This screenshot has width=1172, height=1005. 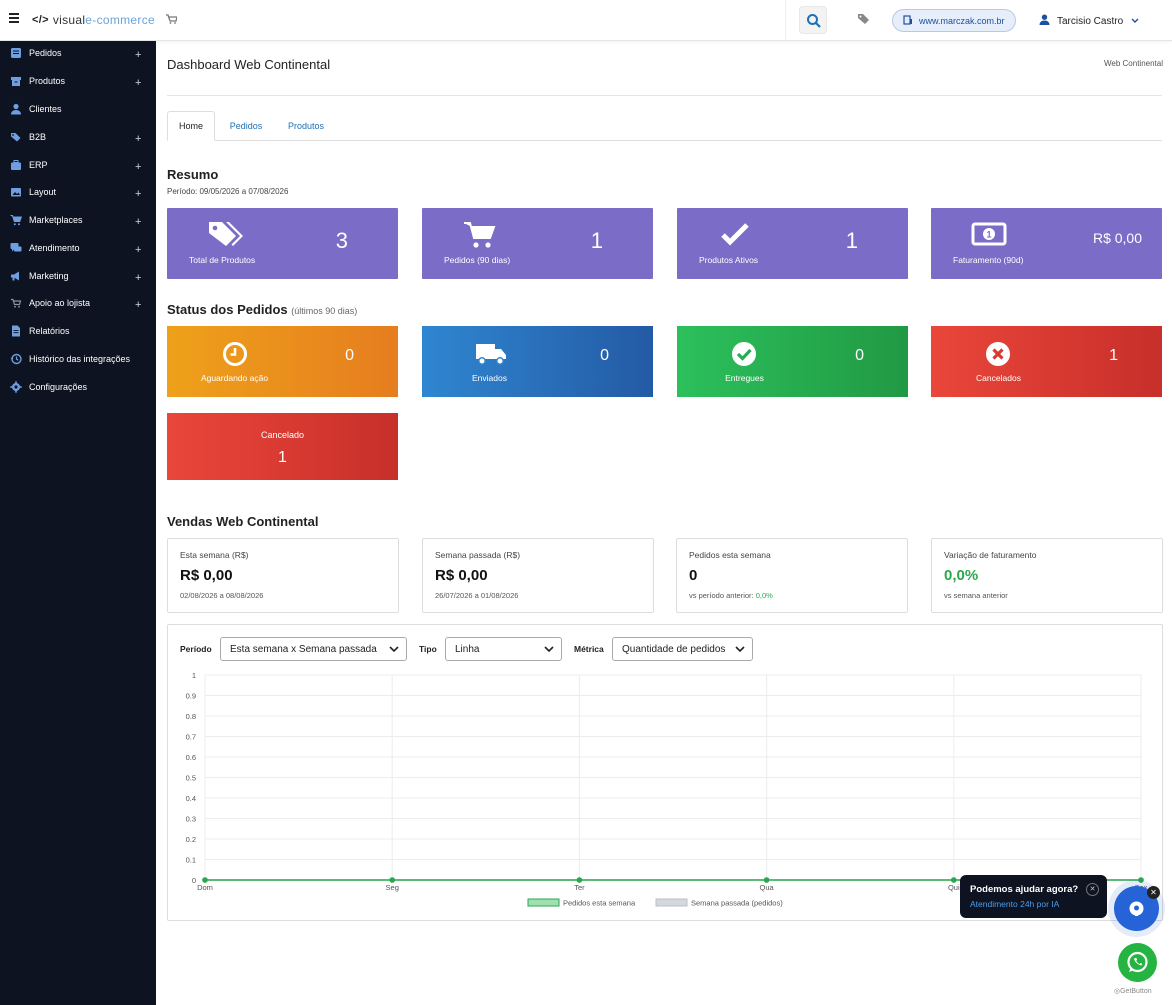 I want to click on getbutton-credit: ◎GetButton, so click(x=1133, y=991).